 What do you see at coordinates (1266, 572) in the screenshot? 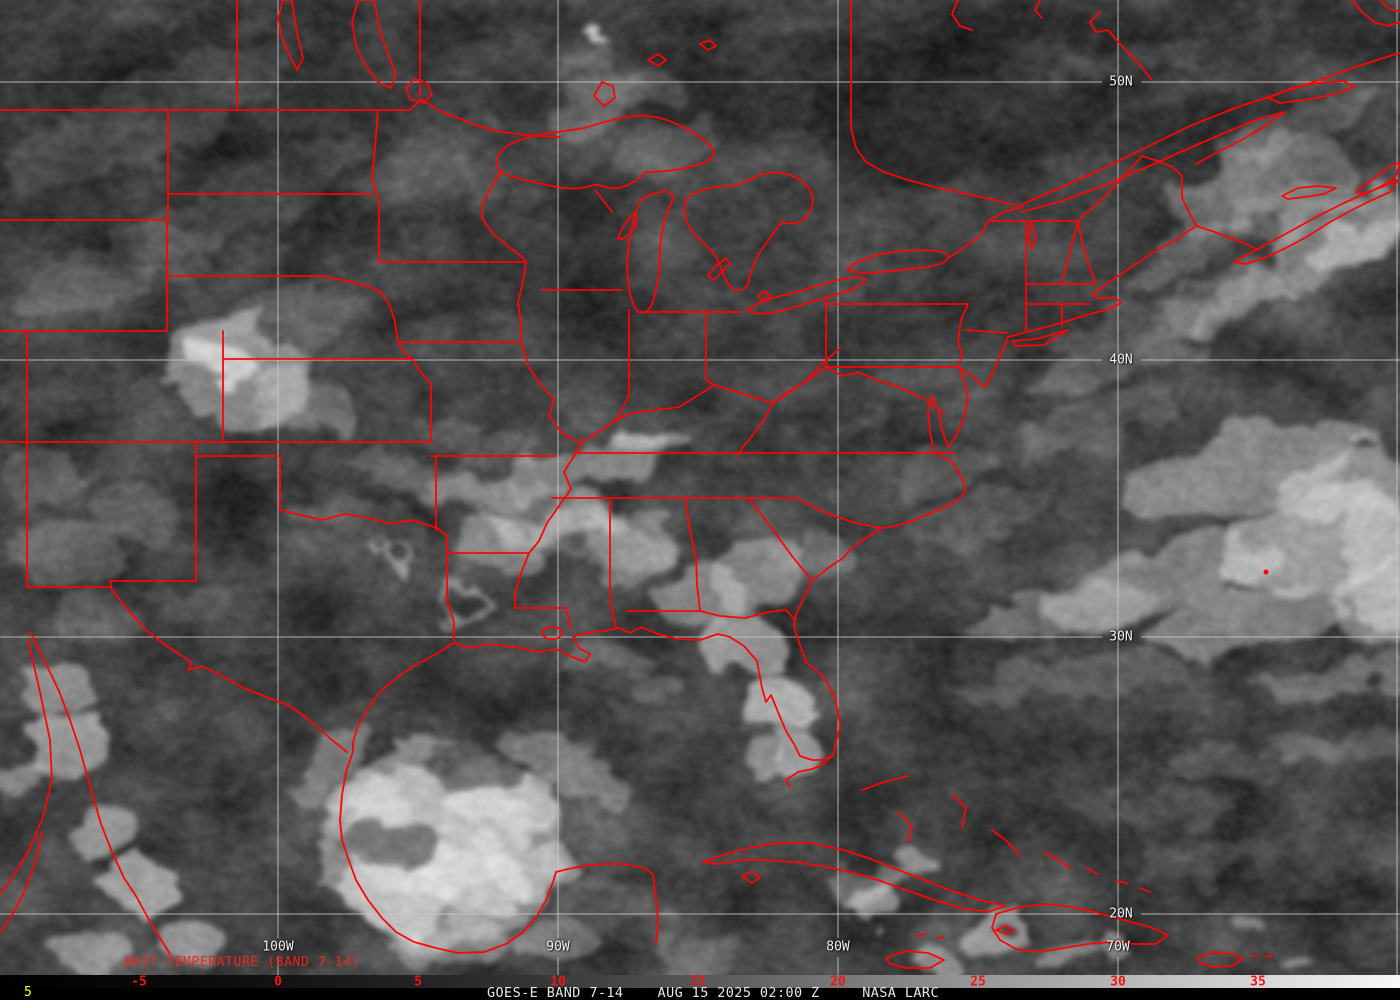
I see `bermuda-marker` at bounding box center [1266, 572].